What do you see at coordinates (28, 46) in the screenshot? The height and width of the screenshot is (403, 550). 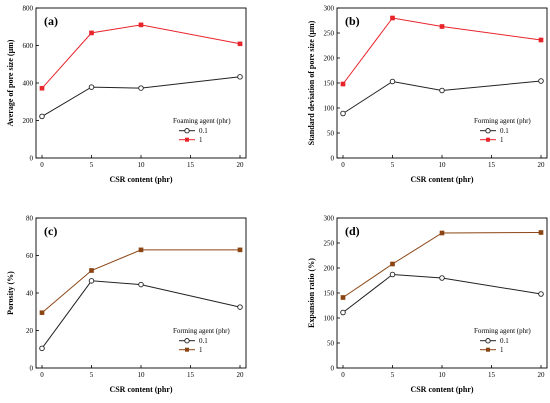 I see `y-tick-label: 600` at bounding box center [28, 46].